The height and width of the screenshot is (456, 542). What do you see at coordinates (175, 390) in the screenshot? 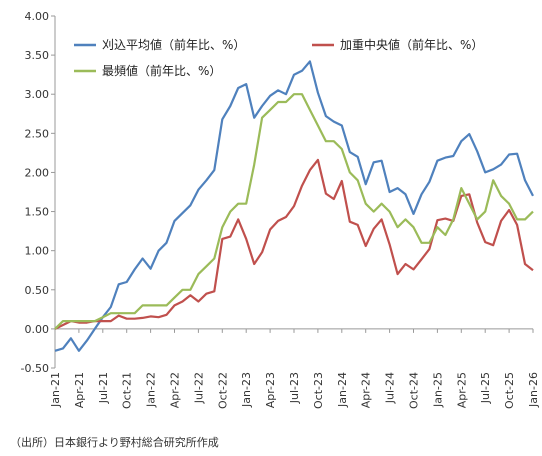
I see `x-tick-label: Apr-22` at bounding box center [175, 390].